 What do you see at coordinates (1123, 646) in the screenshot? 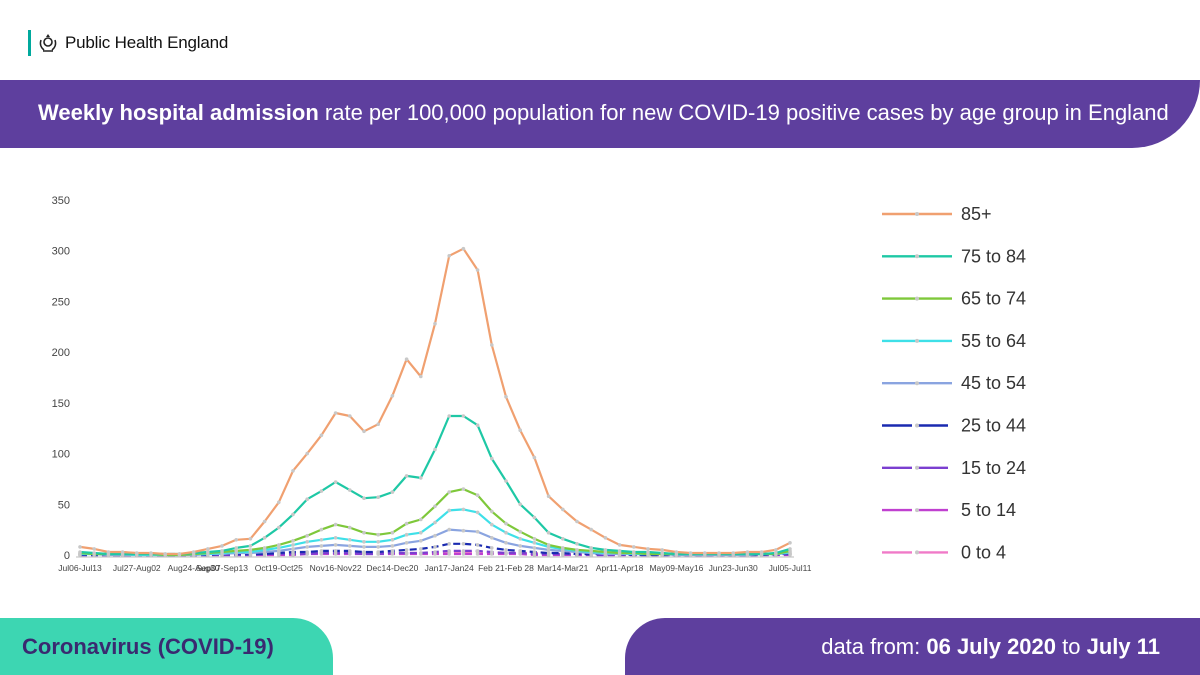
I see `date-end: July 11` at bounding box center [1123, 646].